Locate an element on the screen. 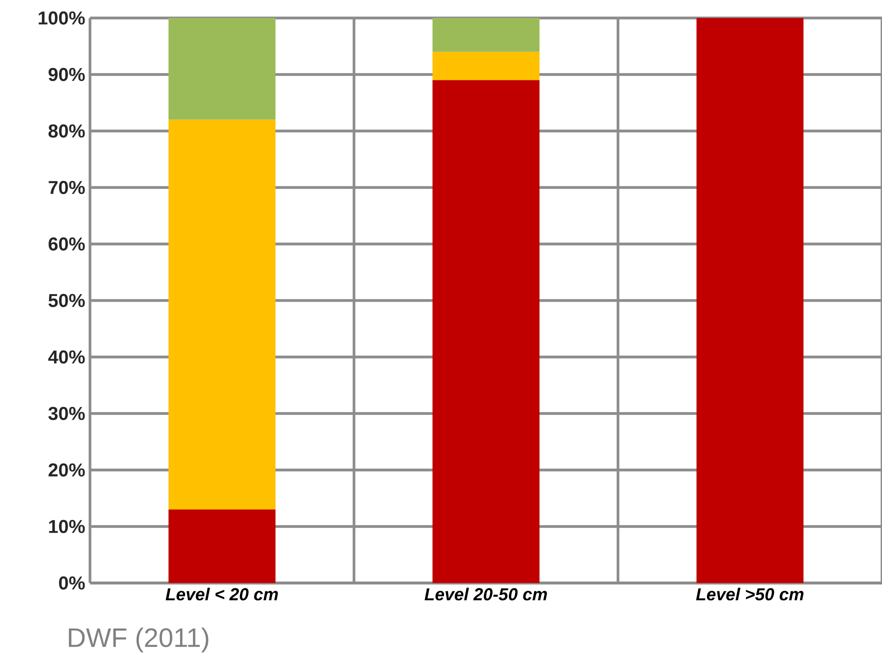  x-tick-label: Level 20-50 cm is located at coordinates (485, 594).